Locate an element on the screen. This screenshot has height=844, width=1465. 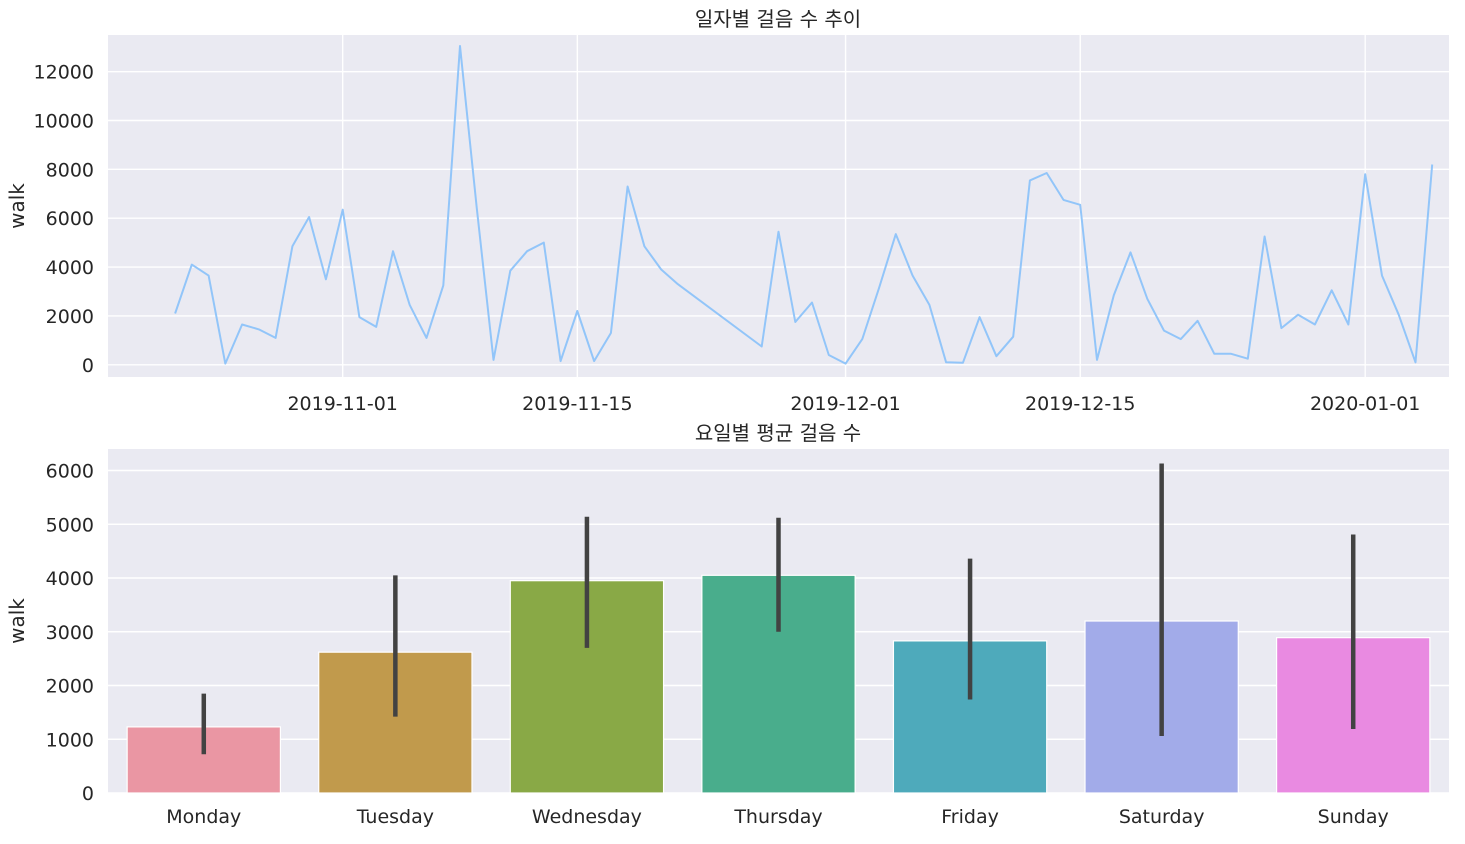
bar-x-tick-label: Wednesday is located at coordinates (587, 817).